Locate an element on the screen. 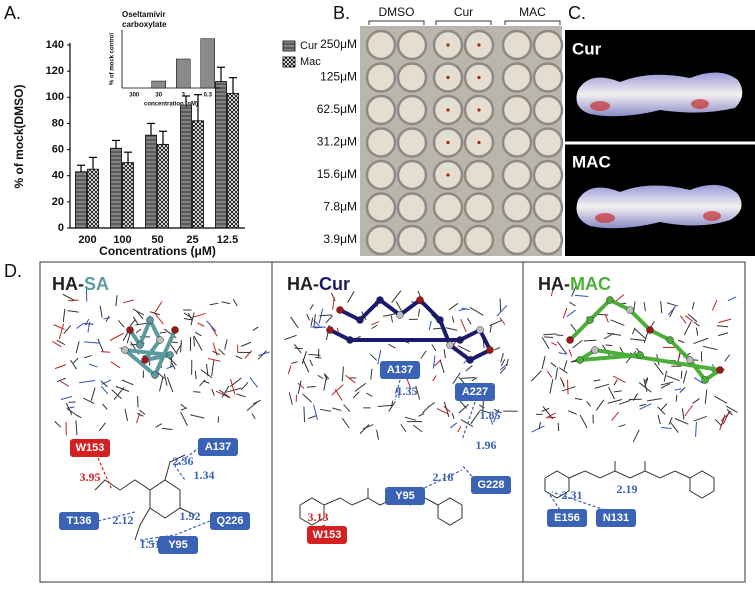 The image size is (755, 591). x-axis-title: Concentrations (μM) is located at coordinates (157, 251).